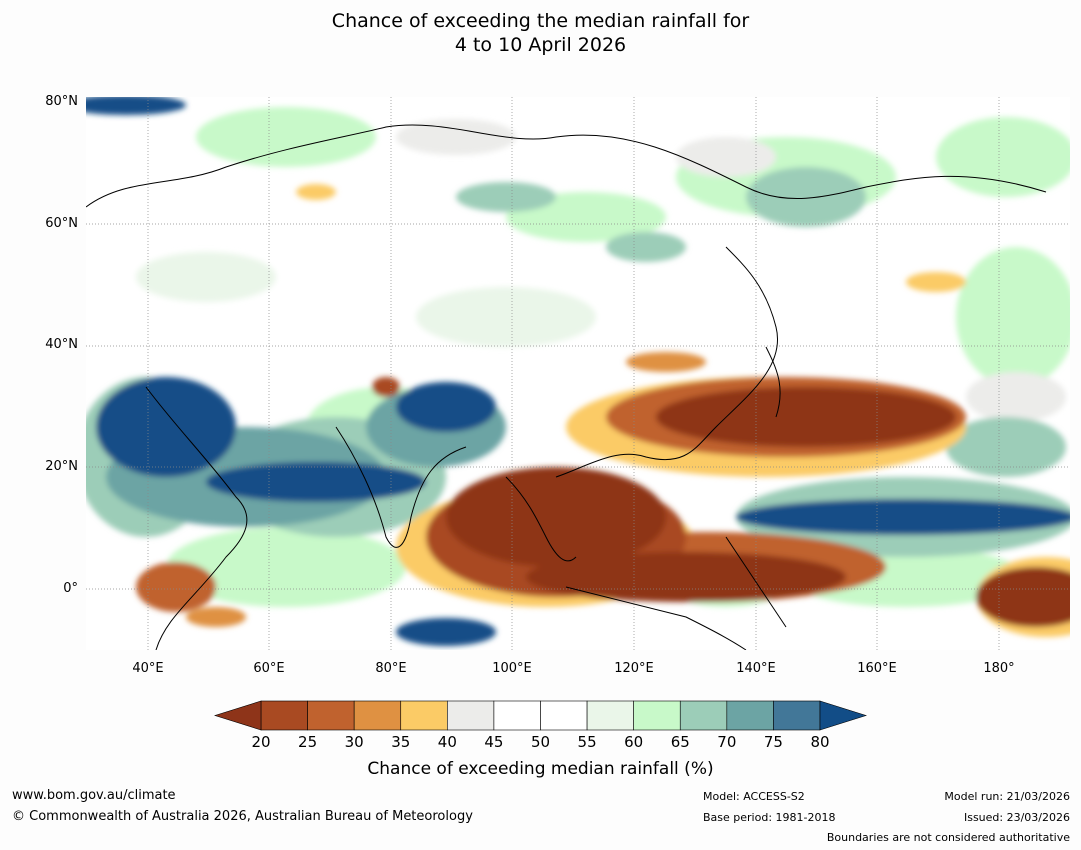 The height and width of the screenshot is (850, 1081). I want to click on lat-label-20n: 20°N, so click(61, 466).